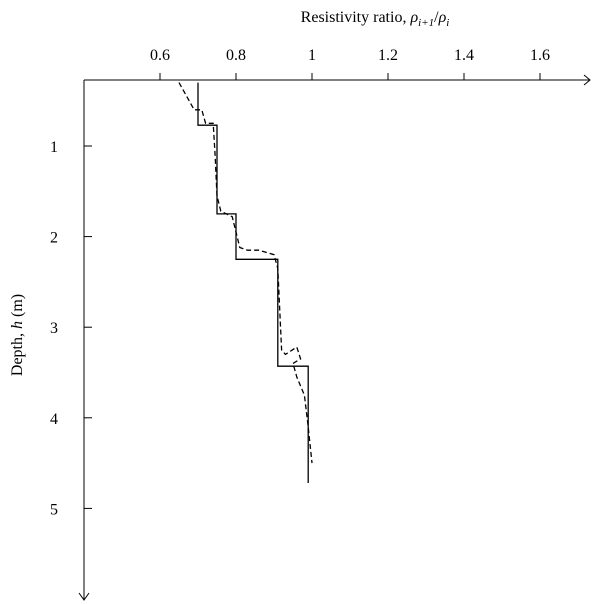 The height and width of the screenshot is (604, 595). I want to click on y-axis-unit: (m), so click(17, 307).